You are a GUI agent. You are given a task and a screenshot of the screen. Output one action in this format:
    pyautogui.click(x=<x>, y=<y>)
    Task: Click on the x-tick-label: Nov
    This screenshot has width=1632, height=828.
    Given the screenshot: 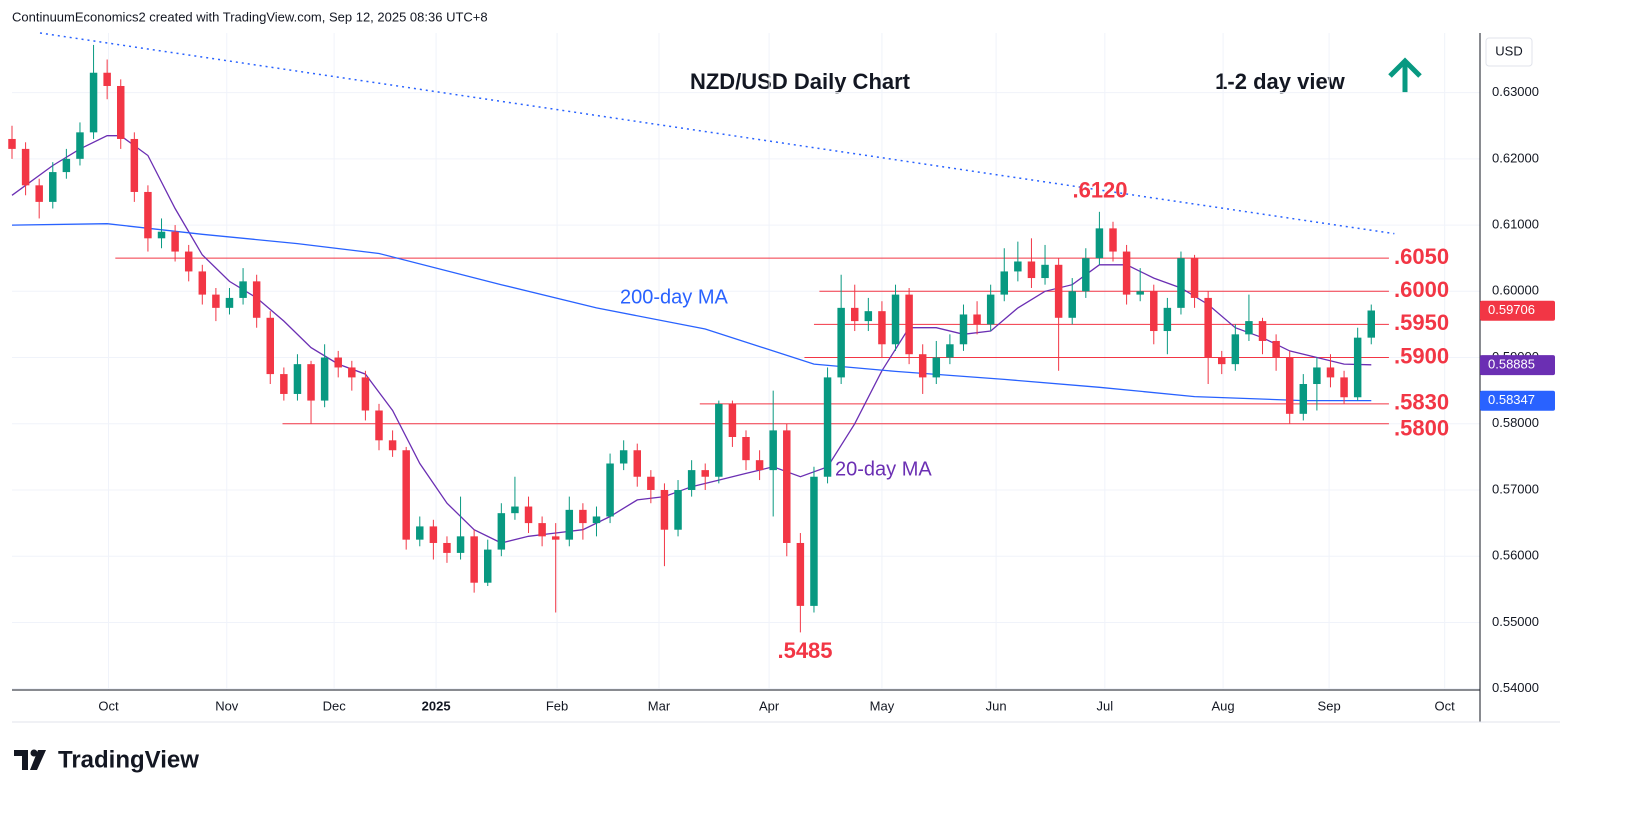 What is the action you would take?
    pyautogui.click(x=227, y=705)
    